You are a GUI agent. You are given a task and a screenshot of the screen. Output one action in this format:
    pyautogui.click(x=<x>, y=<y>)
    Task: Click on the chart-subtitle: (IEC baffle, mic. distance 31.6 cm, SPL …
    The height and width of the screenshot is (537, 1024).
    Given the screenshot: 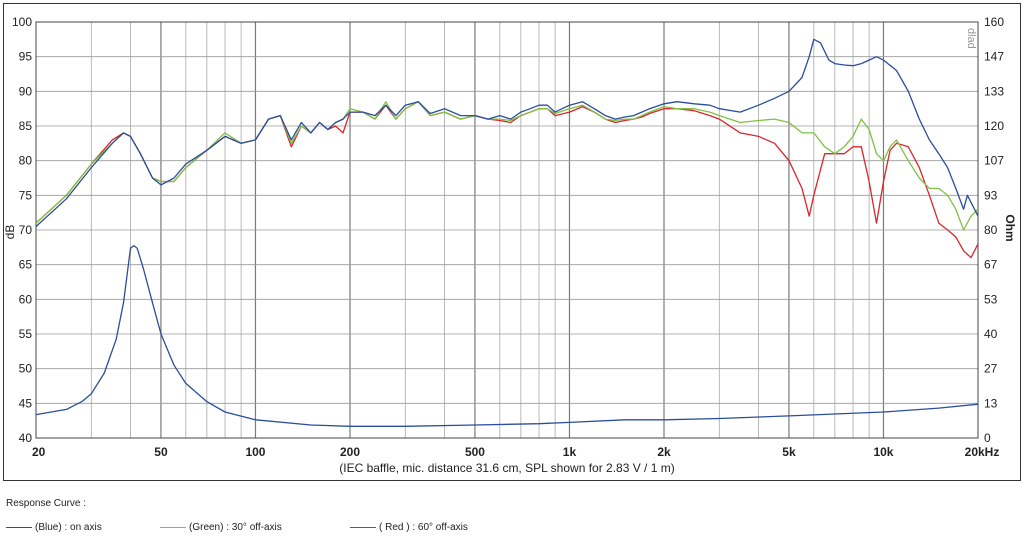 What is the action you would take?
    pyautogui.click(x=506, y=468)
    